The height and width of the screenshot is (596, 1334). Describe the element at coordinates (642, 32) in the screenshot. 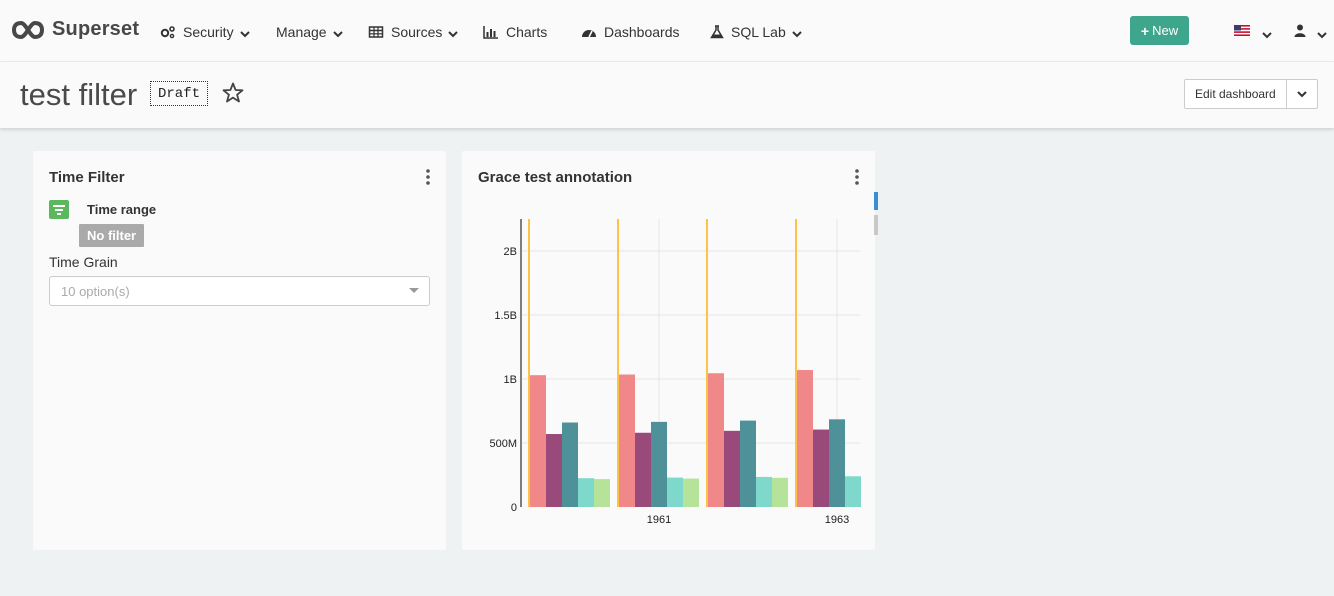

I see `nav-dashboards-label: Dashboards` at that location.